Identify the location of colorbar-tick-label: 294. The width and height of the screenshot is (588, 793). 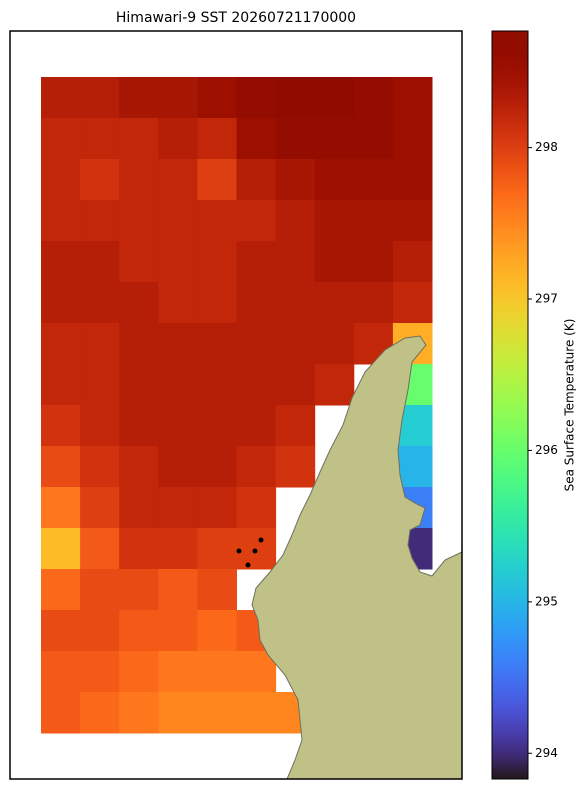
(546, 753).